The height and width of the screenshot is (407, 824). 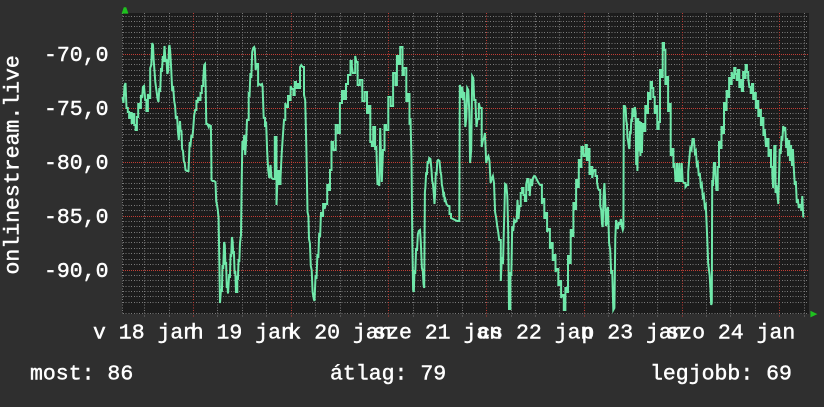 I want to click on svg-text: sze 21 jan, so click(x=437, y=334).